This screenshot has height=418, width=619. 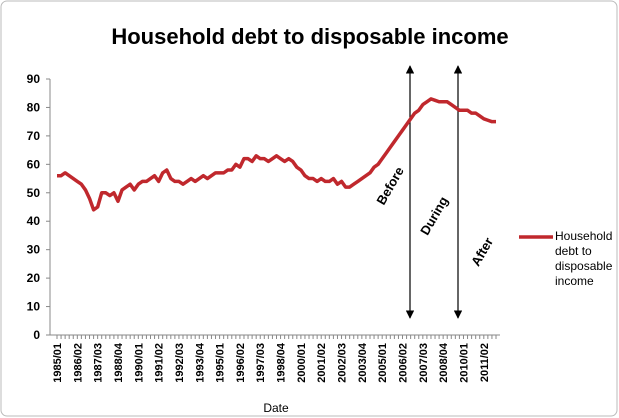 I want to click on x-tick-label: 1985/01, so click(x=58, y=363).